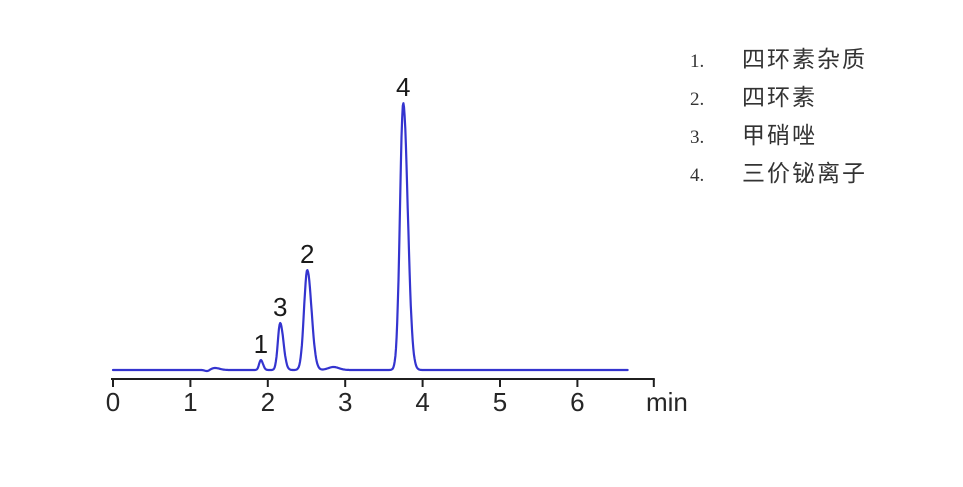 The image size is (963, 487). What do you see at coordinates (113, 402) in the screenshot?
I see `x-tick-label-0: 0` at bounding box center [113, 402].